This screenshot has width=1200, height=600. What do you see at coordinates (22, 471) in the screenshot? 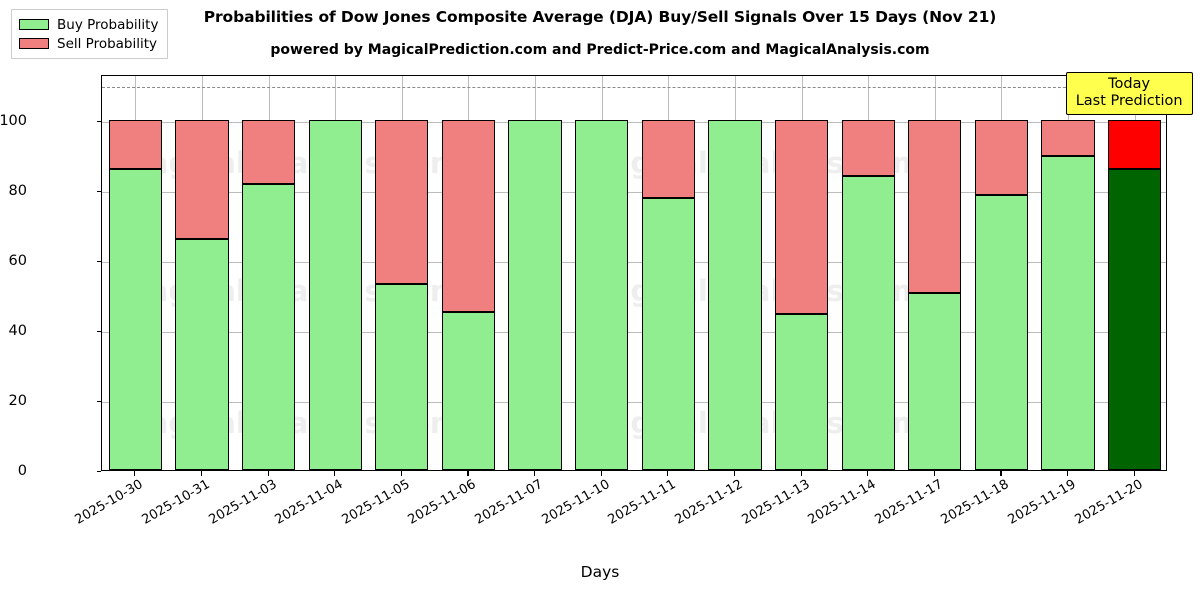
I see `y-tick-label: 0` at bounding box center [22, 471].